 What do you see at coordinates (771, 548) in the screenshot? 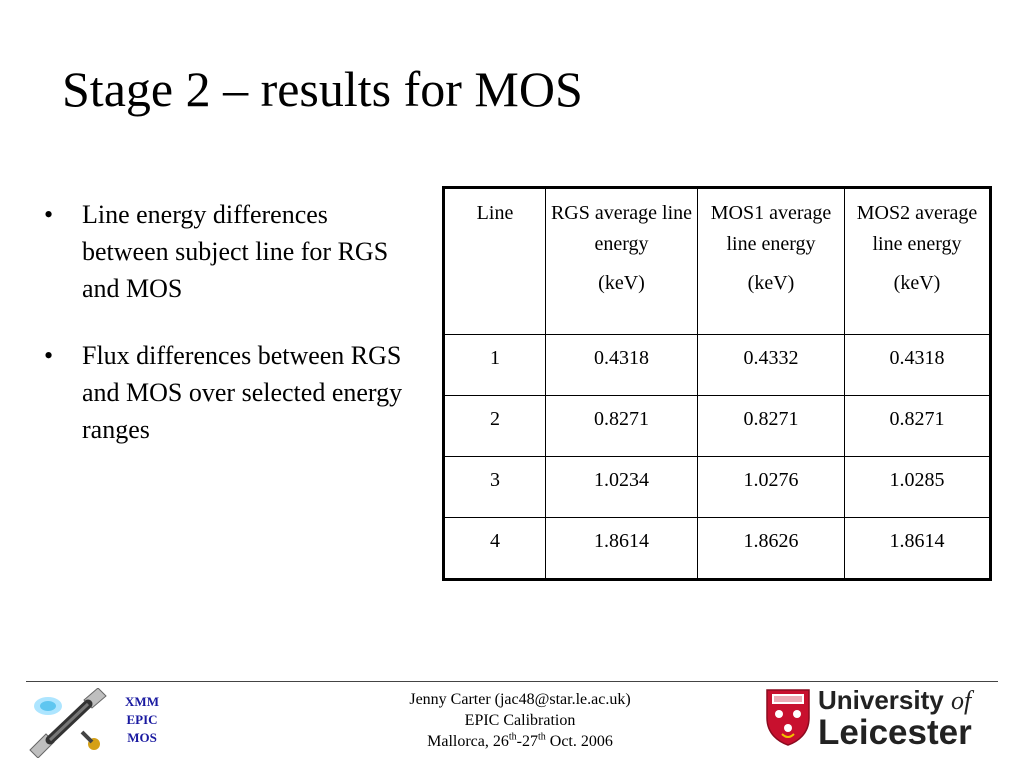
I see `table-cell: 1.8626` at bounding box center [771, 548].